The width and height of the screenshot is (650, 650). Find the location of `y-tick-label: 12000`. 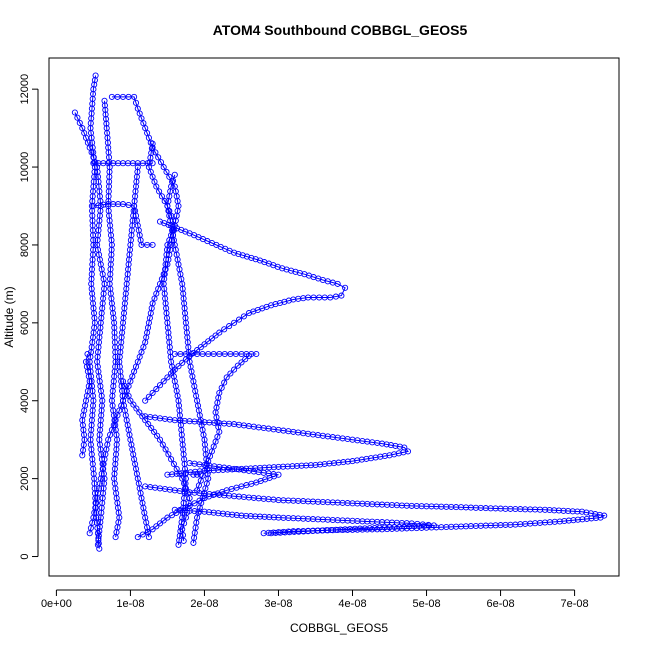

y-tick-label: 12000 is located at coordinates (25, 89).